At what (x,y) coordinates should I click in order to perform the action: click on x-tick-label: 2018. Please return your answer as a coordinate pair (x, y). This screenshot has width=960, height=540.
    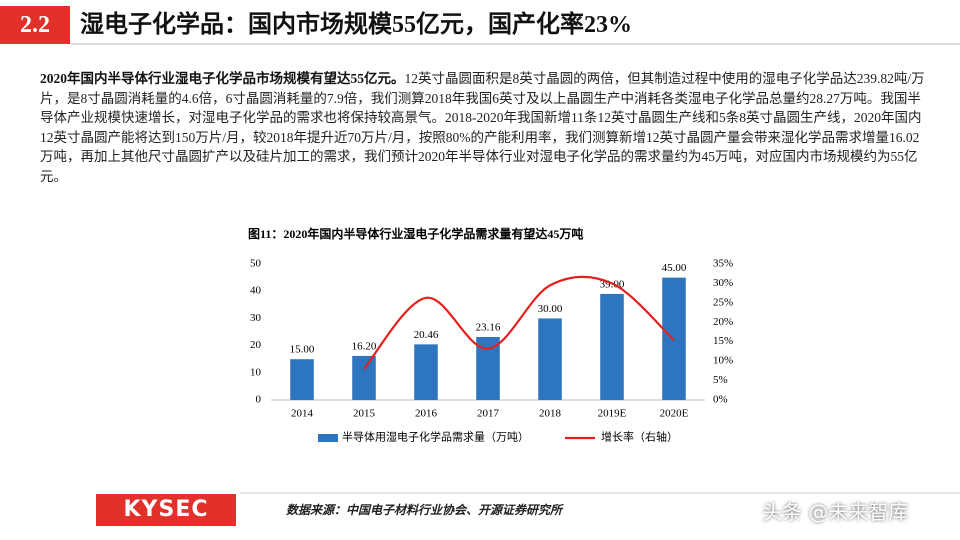
    Looking at the image, I should click on (550, 414).